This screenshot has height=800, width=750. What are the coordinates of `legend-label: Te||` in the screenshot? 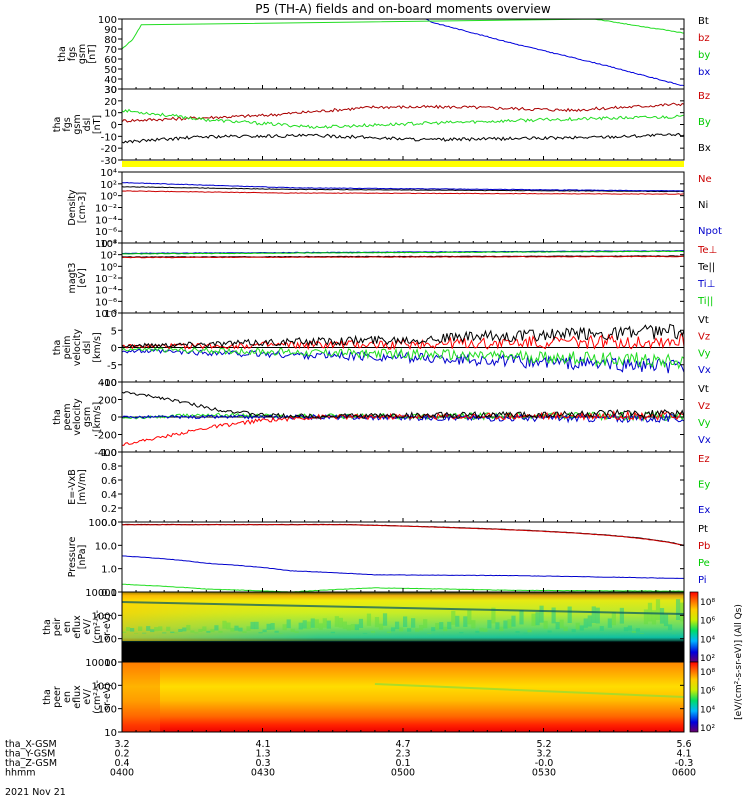 It's located at (706, 267).